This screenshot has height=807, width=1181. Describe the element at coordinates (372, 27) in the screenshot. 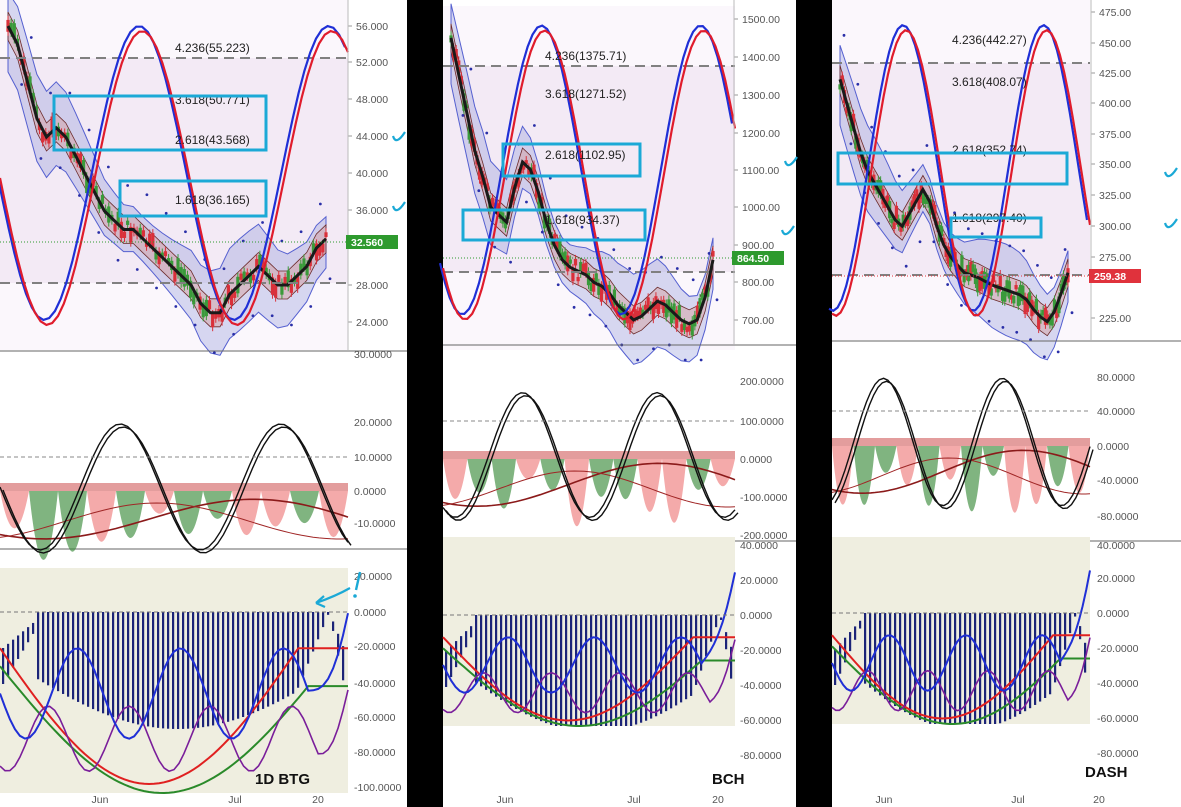

I see `price-tick-label: 56.000` at that location.